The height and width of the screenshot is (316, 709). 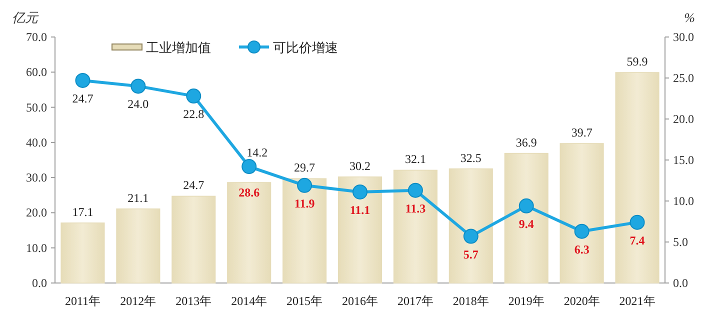 What do you see at coordinates (83, 211) in the screenshot?
I see `data-label: 17.1` at bounding box center [83, 211].